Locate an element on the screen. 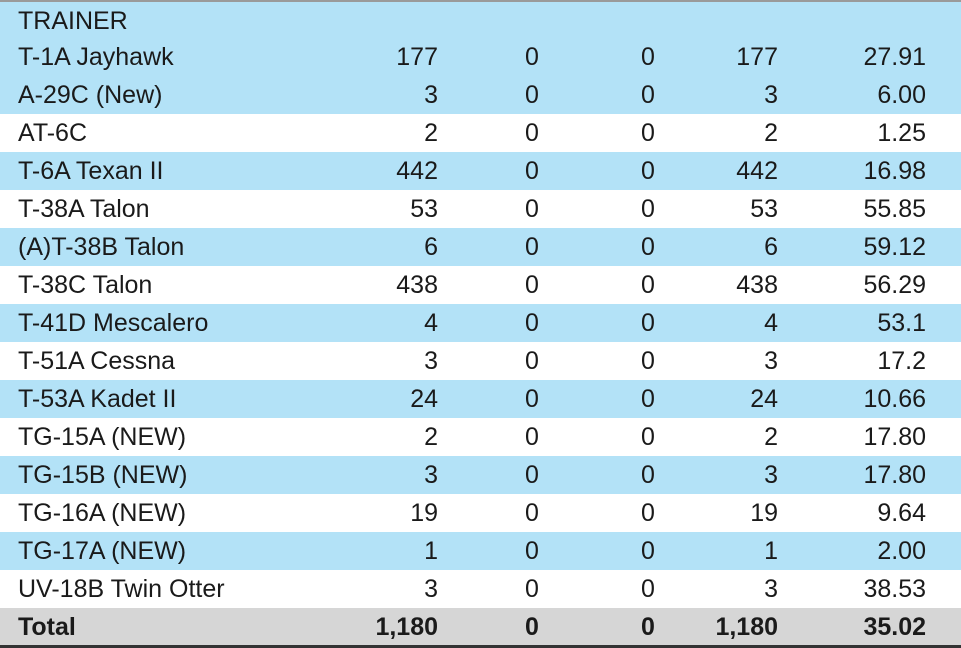 The height and width of the screenshot is (648, 961). table-row: AT-6C 2 0 0 2 1.25 is located at coordinates (480, 133).